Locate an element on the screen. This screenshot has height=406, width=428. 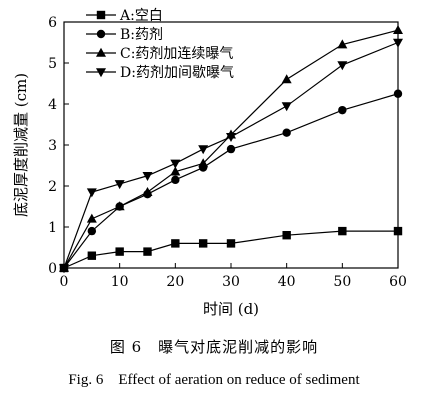
legend-item-c: C:药剂加连续曝气 is located at coordinates (159, 53).